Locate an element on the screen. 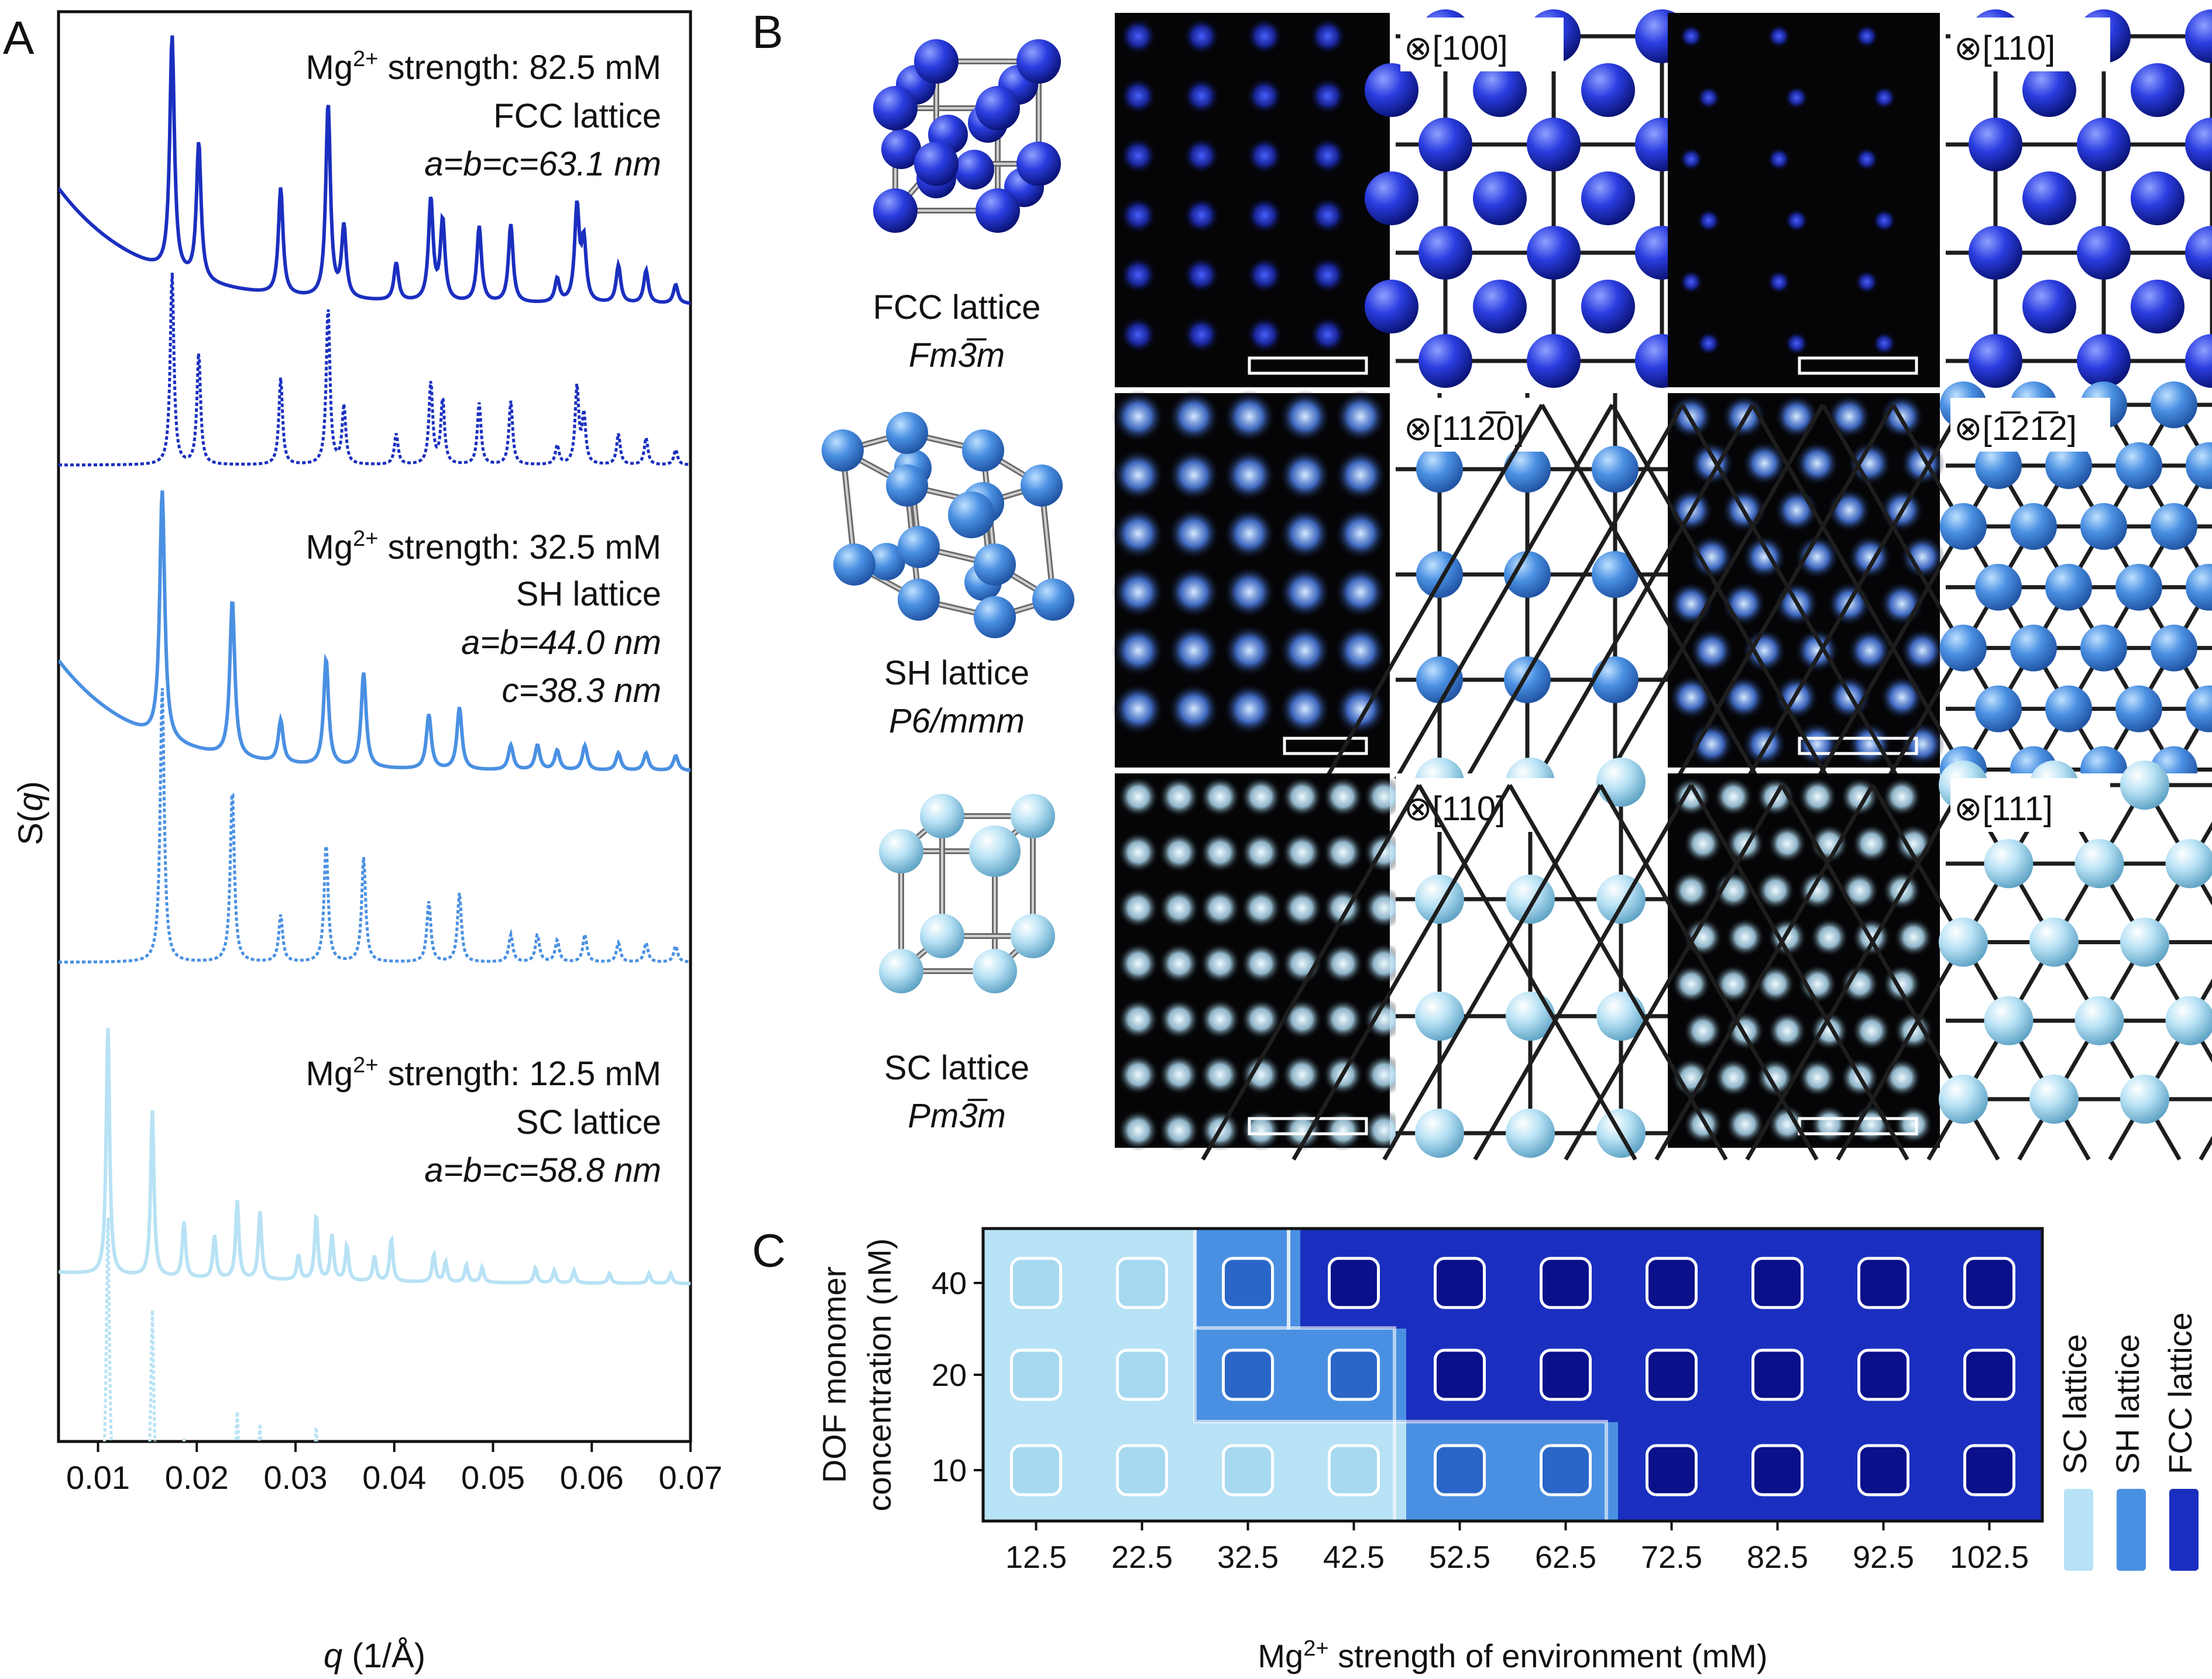 This screenshot has width=2212, height=1679. micrograph-background is located at coordinates (1804, 200).